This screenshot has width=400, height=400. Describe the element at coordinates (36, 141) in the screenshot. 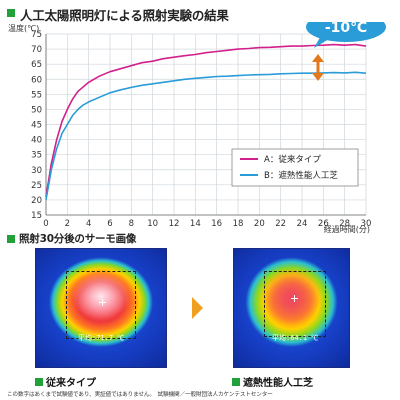

I see `y-tick-label: 40` at that location.